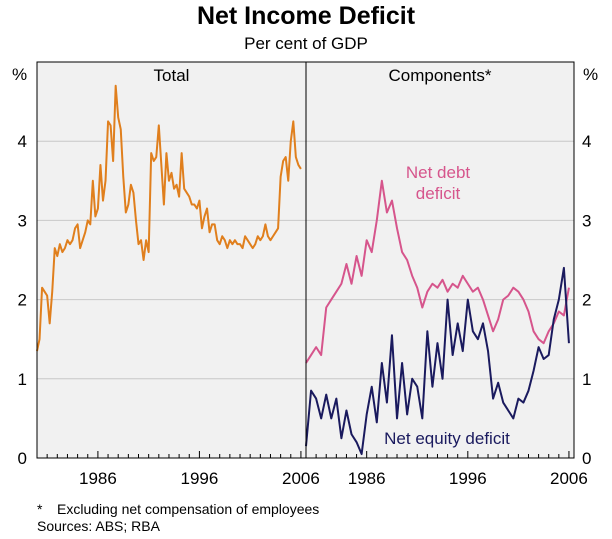 This screenshot has height=539, width=612. What do you see at coordinates (306, 43) in the screenshot?
I see `chart-subtitle: Per cent of GDP` at bounding box center [306, 43].